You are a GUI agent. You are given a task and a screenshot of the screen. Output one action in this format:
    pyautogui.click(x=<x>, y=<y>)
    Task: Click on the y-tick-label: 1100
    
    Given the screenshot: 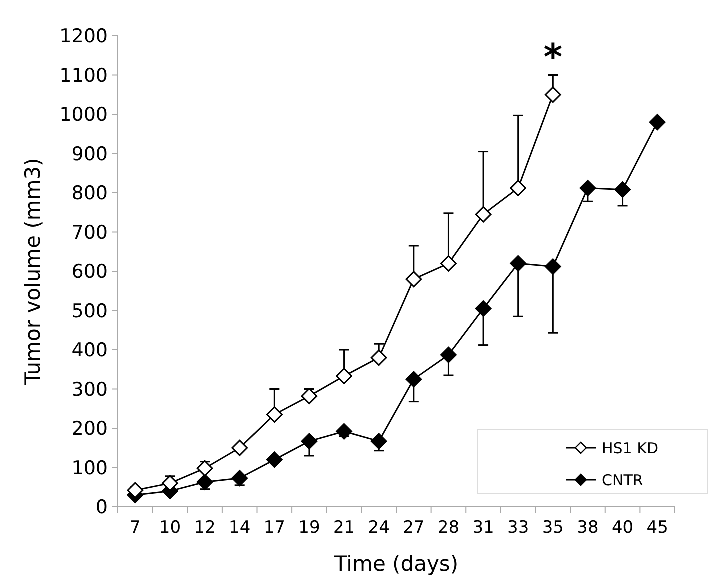 What is the action you would take?
    pyautogui.click(x=84, y=75)
    